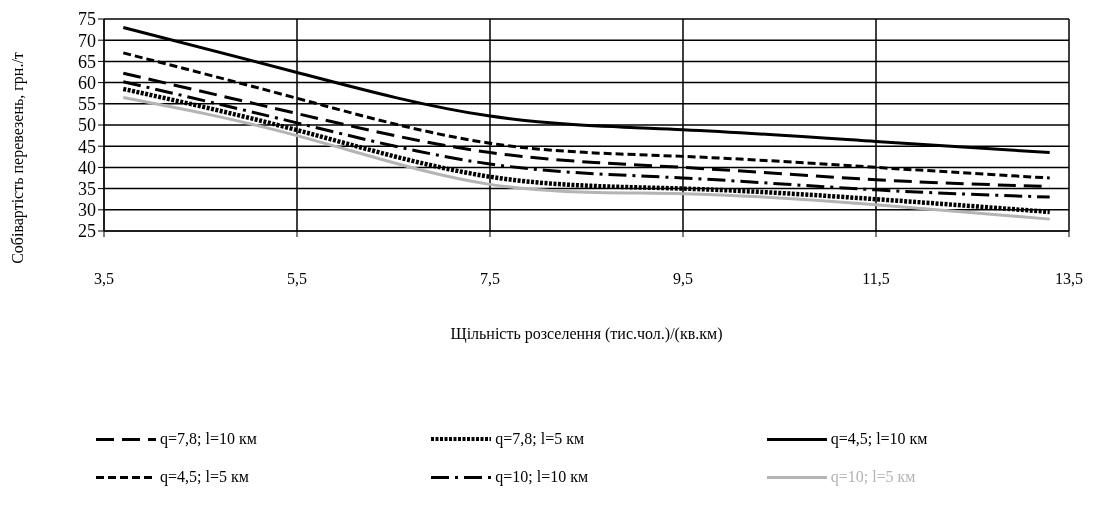  I want to click on x-axis-title: Щільність розселення (тис.чол.)/(кв.км), so click(586, 334).